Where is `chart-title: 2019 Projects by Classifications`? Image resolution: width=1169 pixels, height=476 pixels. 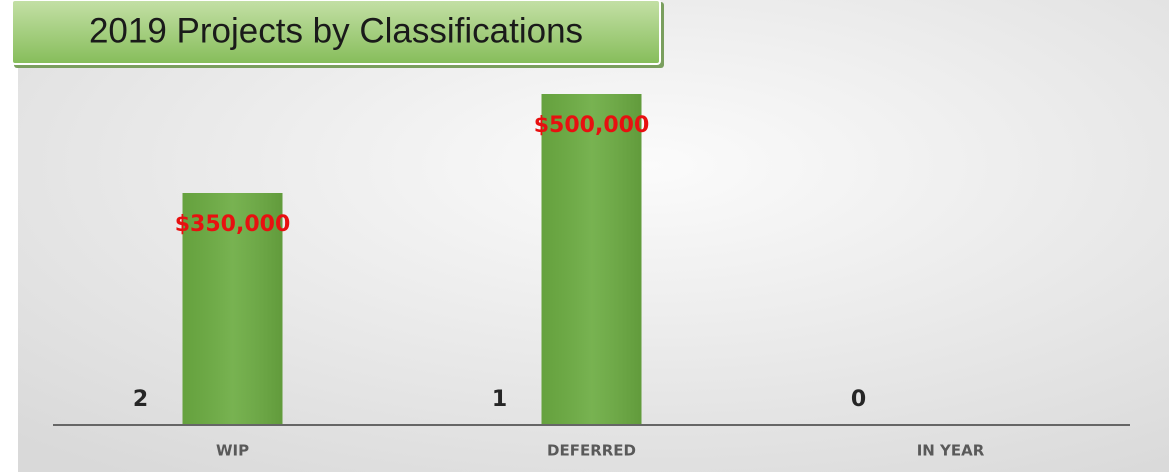 chart-title: 2019 Projects by Classifications is located at coordinates (336, 30).